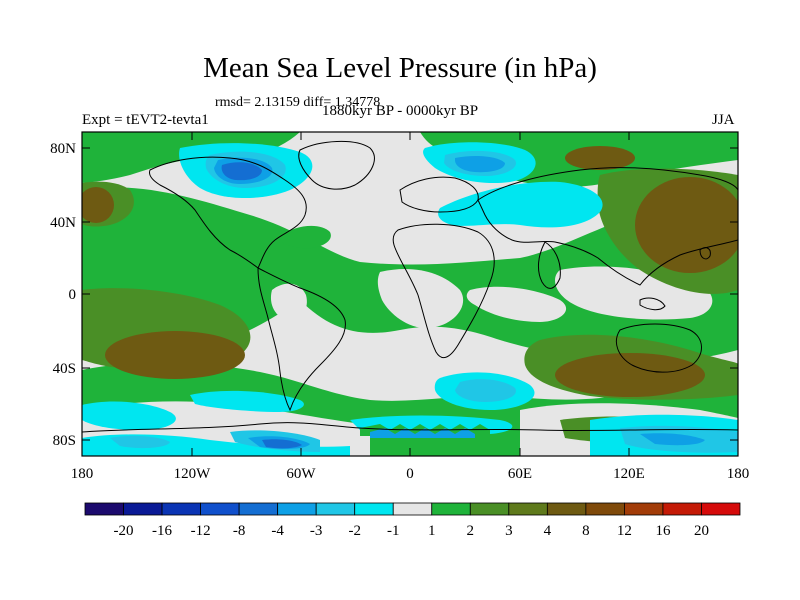 The height and width of the screenshot is (600, 800). What do you see at coordinates (701, 531) in the screenshot?
I see `colorbar-label: 20` at bounding box center [701, 531].